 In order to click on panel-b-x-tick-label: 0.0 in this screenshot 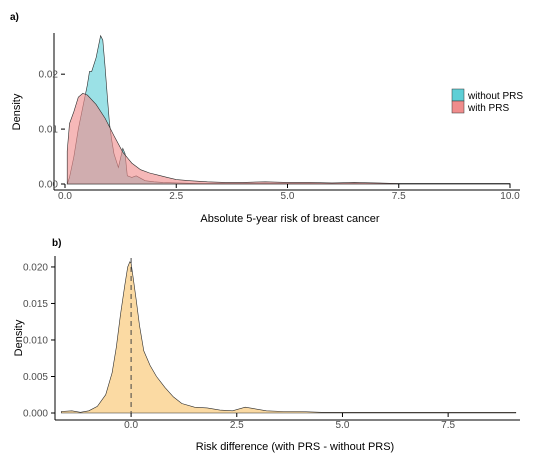, I will do `click(131, 425)`.